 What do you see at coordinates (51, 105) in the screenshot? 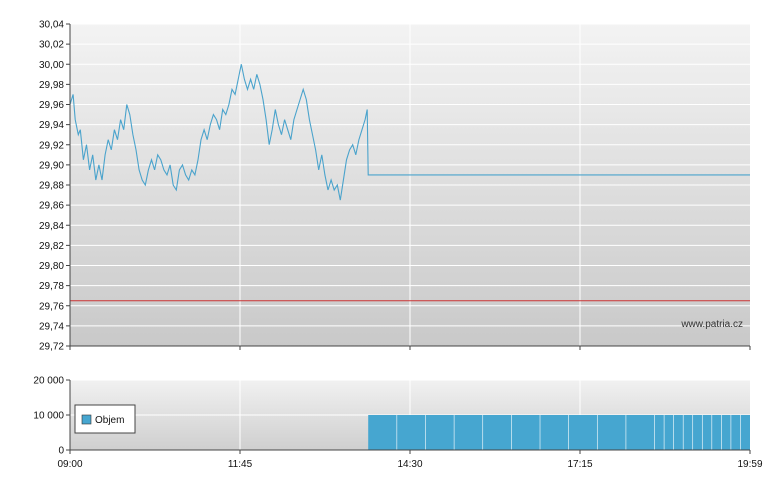
I see `price-y-tick-label: 29,96` at bounding box center [51, 105].